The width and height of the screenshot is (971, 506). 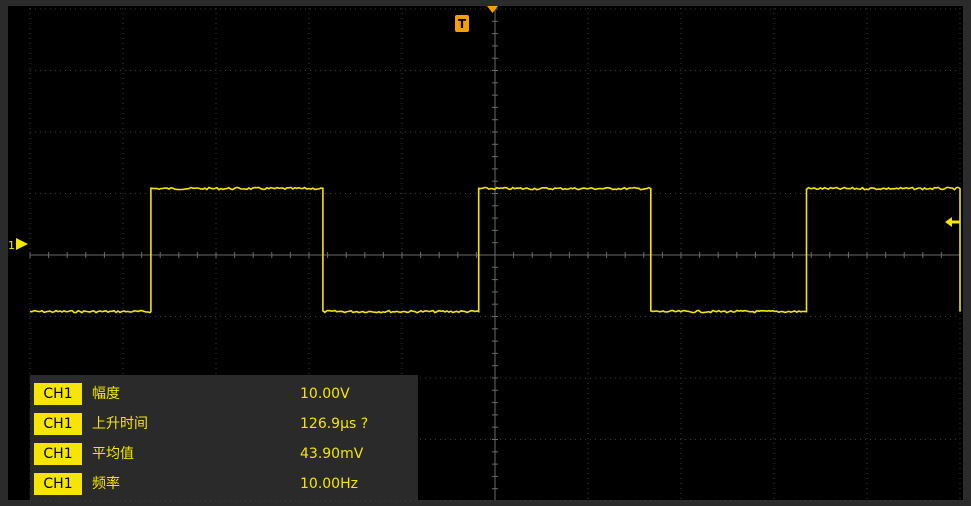 I want to click on measurement-name: 上升时间, so click(x=120, y=424).